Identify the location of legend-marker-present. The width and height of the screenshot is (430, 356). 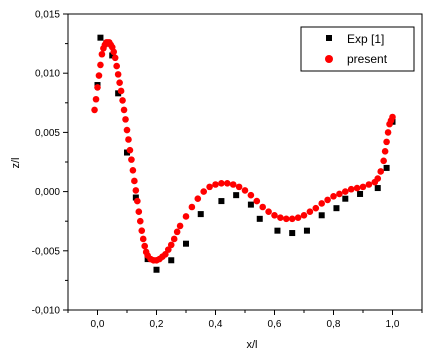
(329, 59).